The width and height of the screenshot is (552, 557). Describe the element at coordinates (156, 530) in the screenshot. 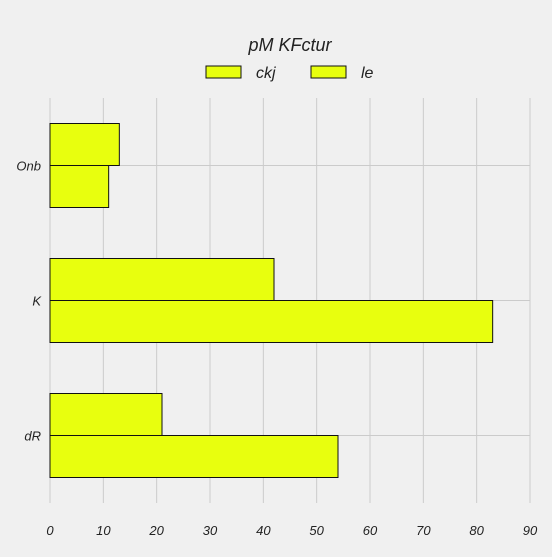

I see `x-tick-label: 20` at that location.